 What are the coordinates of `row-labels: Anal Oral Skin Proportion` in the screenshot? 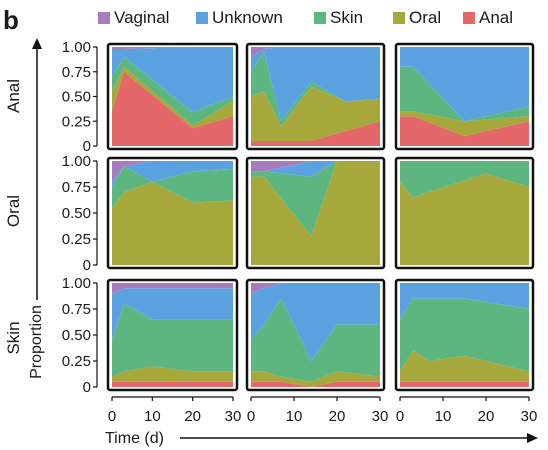 It's located at (24, 208).